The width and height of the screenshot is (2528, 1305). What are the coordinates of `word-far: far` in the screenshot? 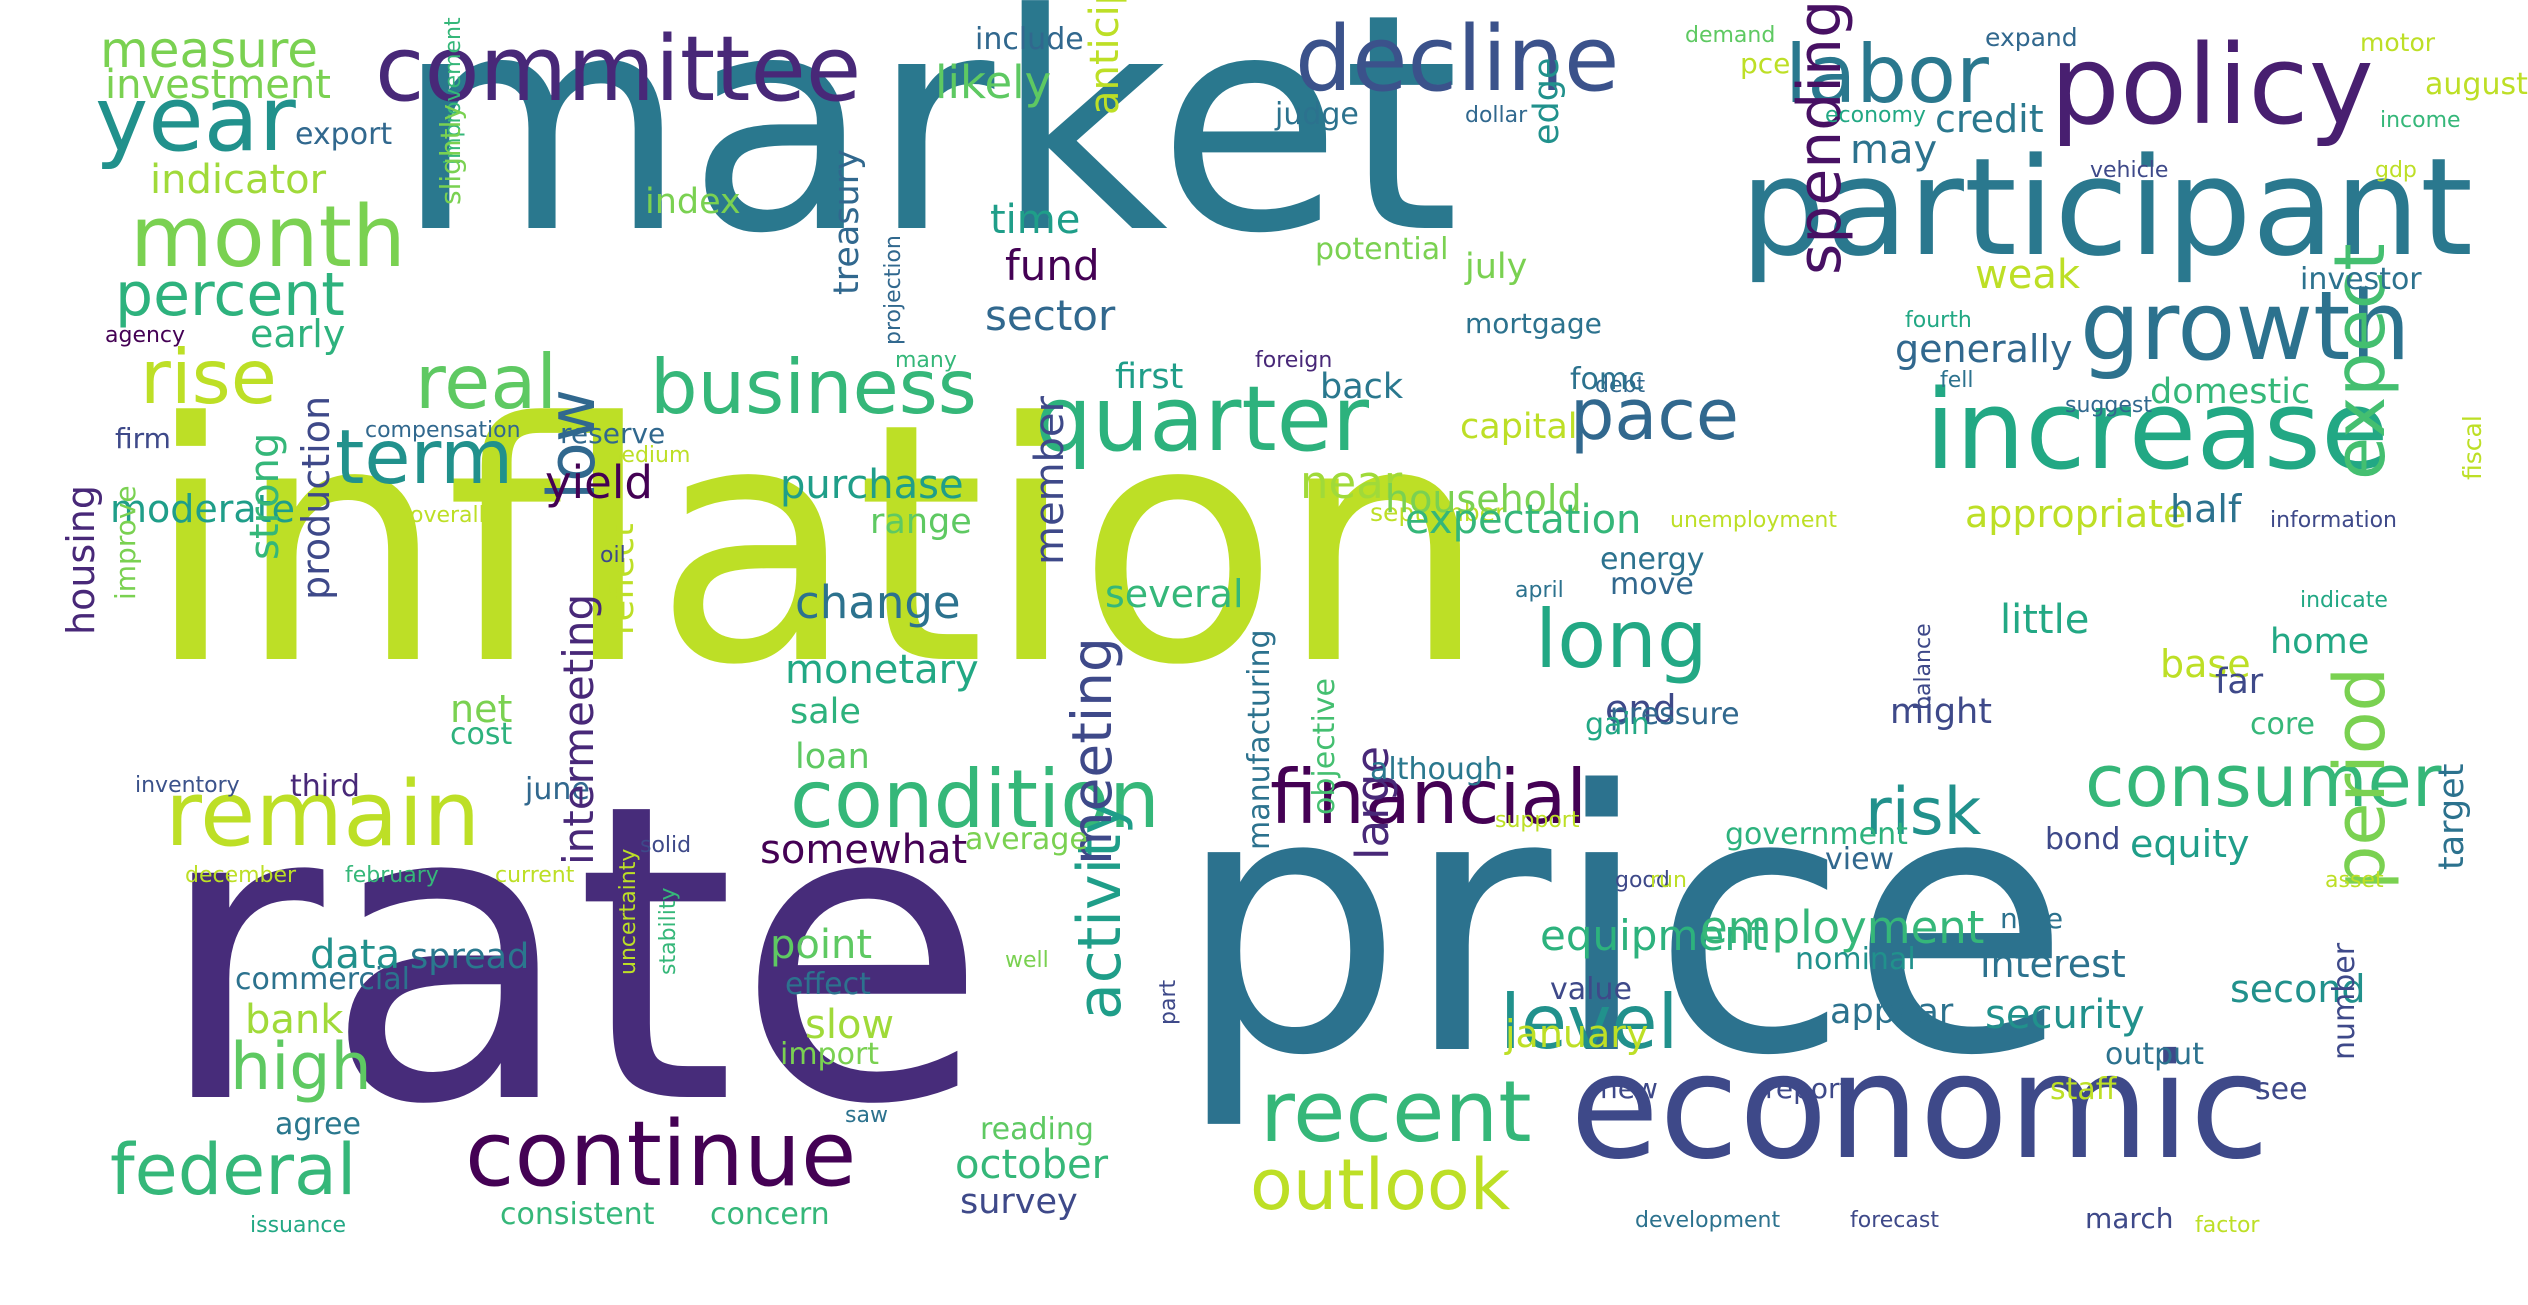 It's located at (2239, 682).